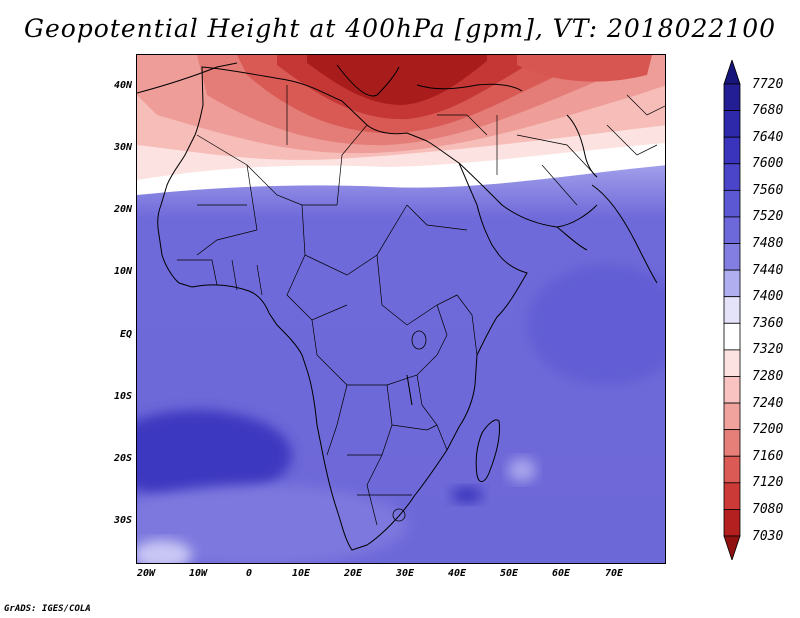  What do you see at coordinates (522, 470) in the screenshot?
I see `contour-blob-indian-ocean` at bounding box center [522, 470].